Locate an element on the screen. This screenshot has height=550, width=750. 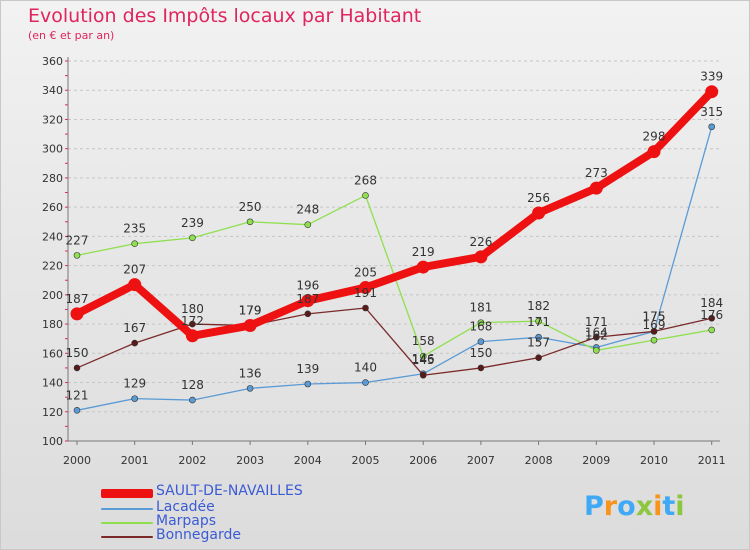
y-tick-label: 220 is located at coordinates (52, 266).